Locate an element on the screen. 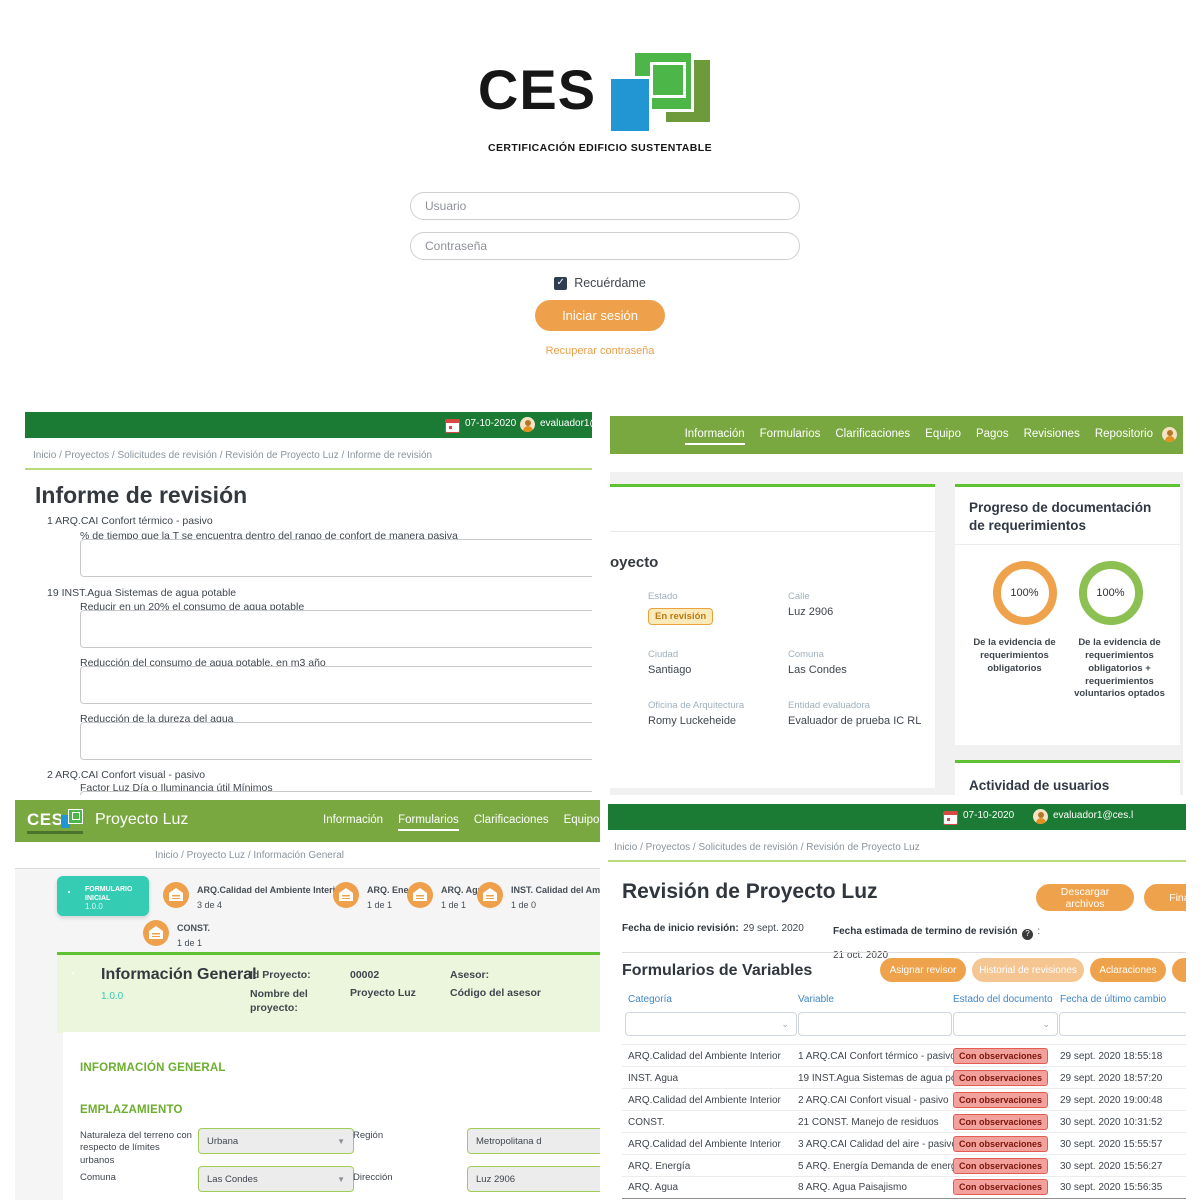  formula-button: Formula is located at coordinates (1179, 970).